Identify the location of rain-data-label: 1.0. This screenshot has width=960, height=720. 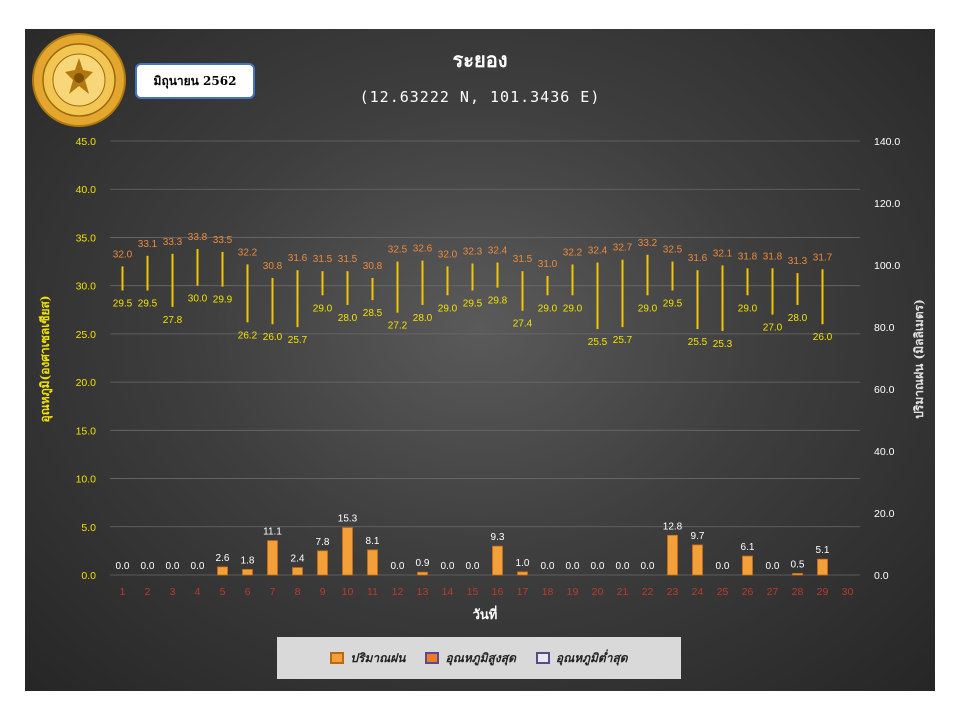
(523, 563).